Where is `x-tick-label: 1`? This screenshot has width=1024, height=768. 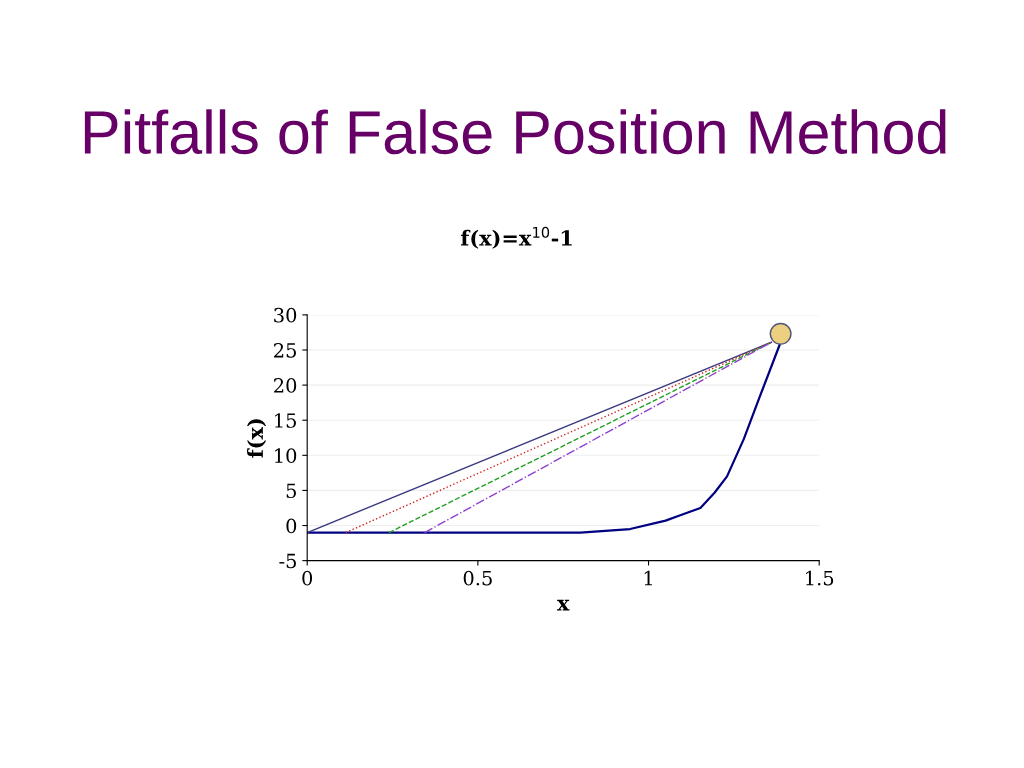
x-tick-label: 1 is located at coordinates (648, 578).